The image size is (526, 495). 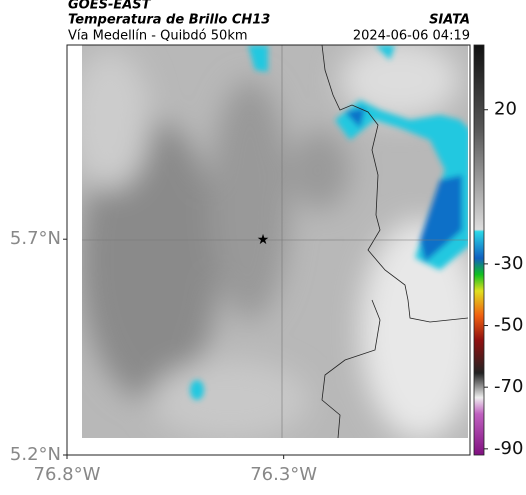 What do you see at coordinates (411, 36) in the screenshot?
I see `datetime: 2024-06-06 04:19` at bounding box center [411, 36].